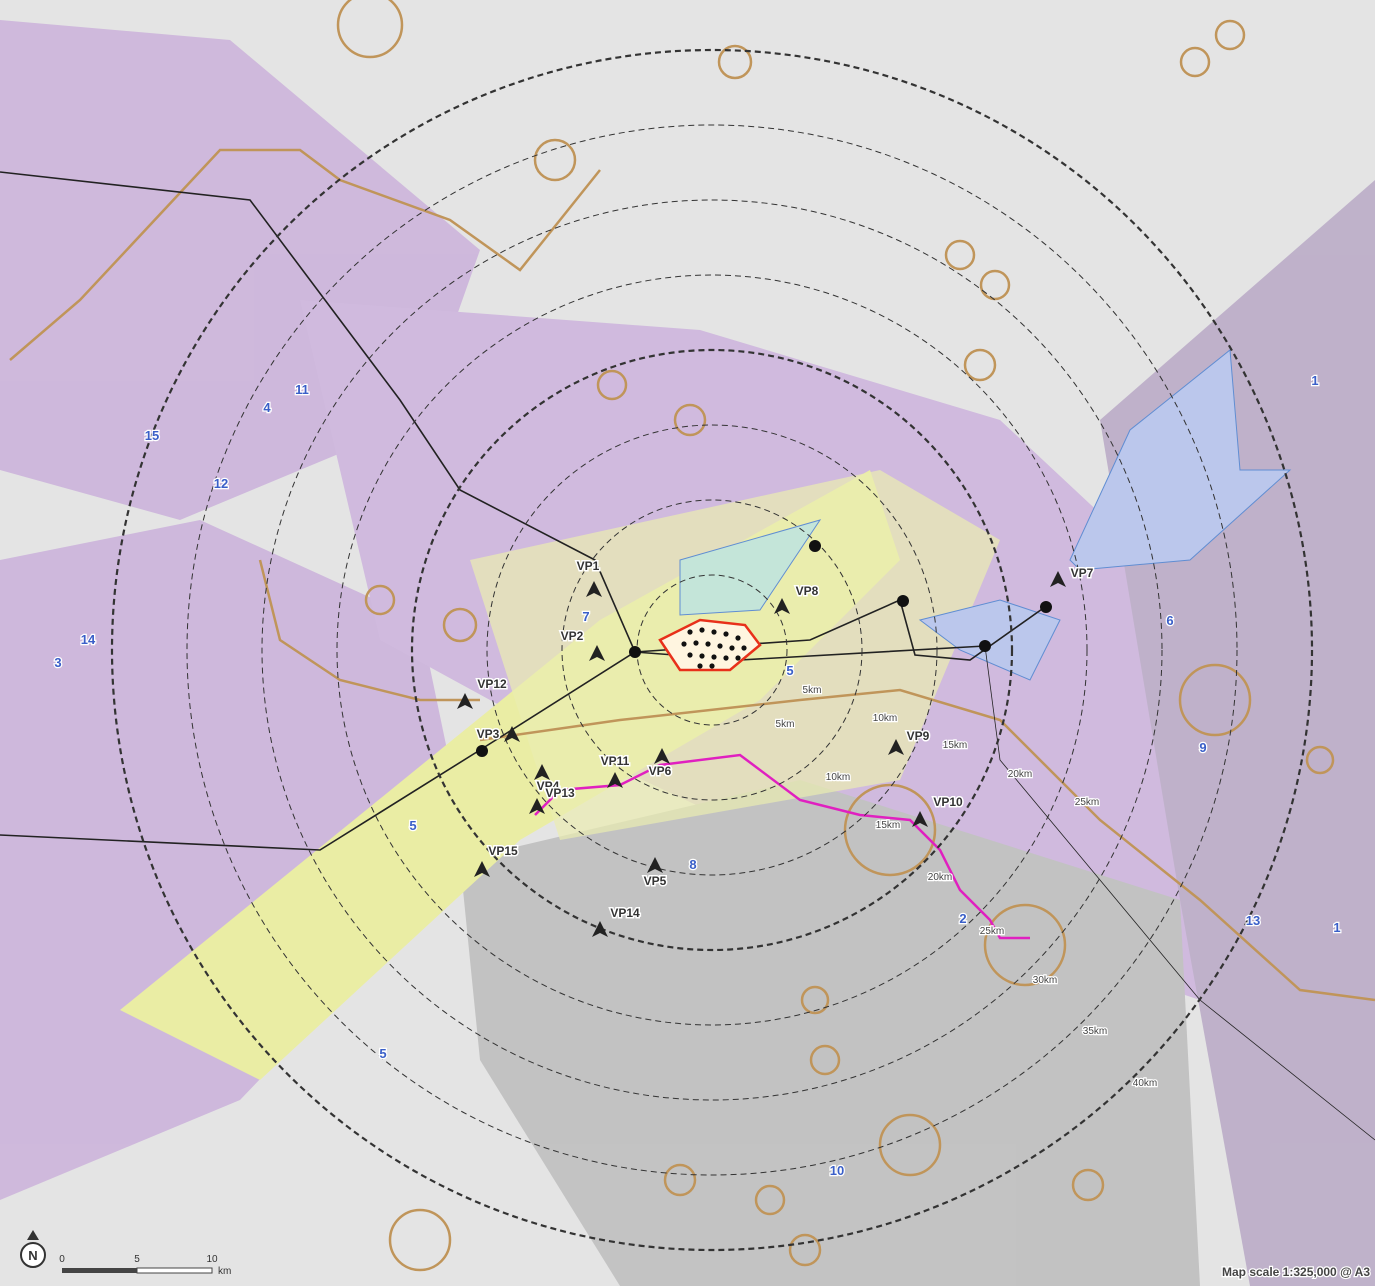 The width and height of the screenshot is (1375, 1286). I want to click on viewpoint-label: VP6, so click(660, 771).